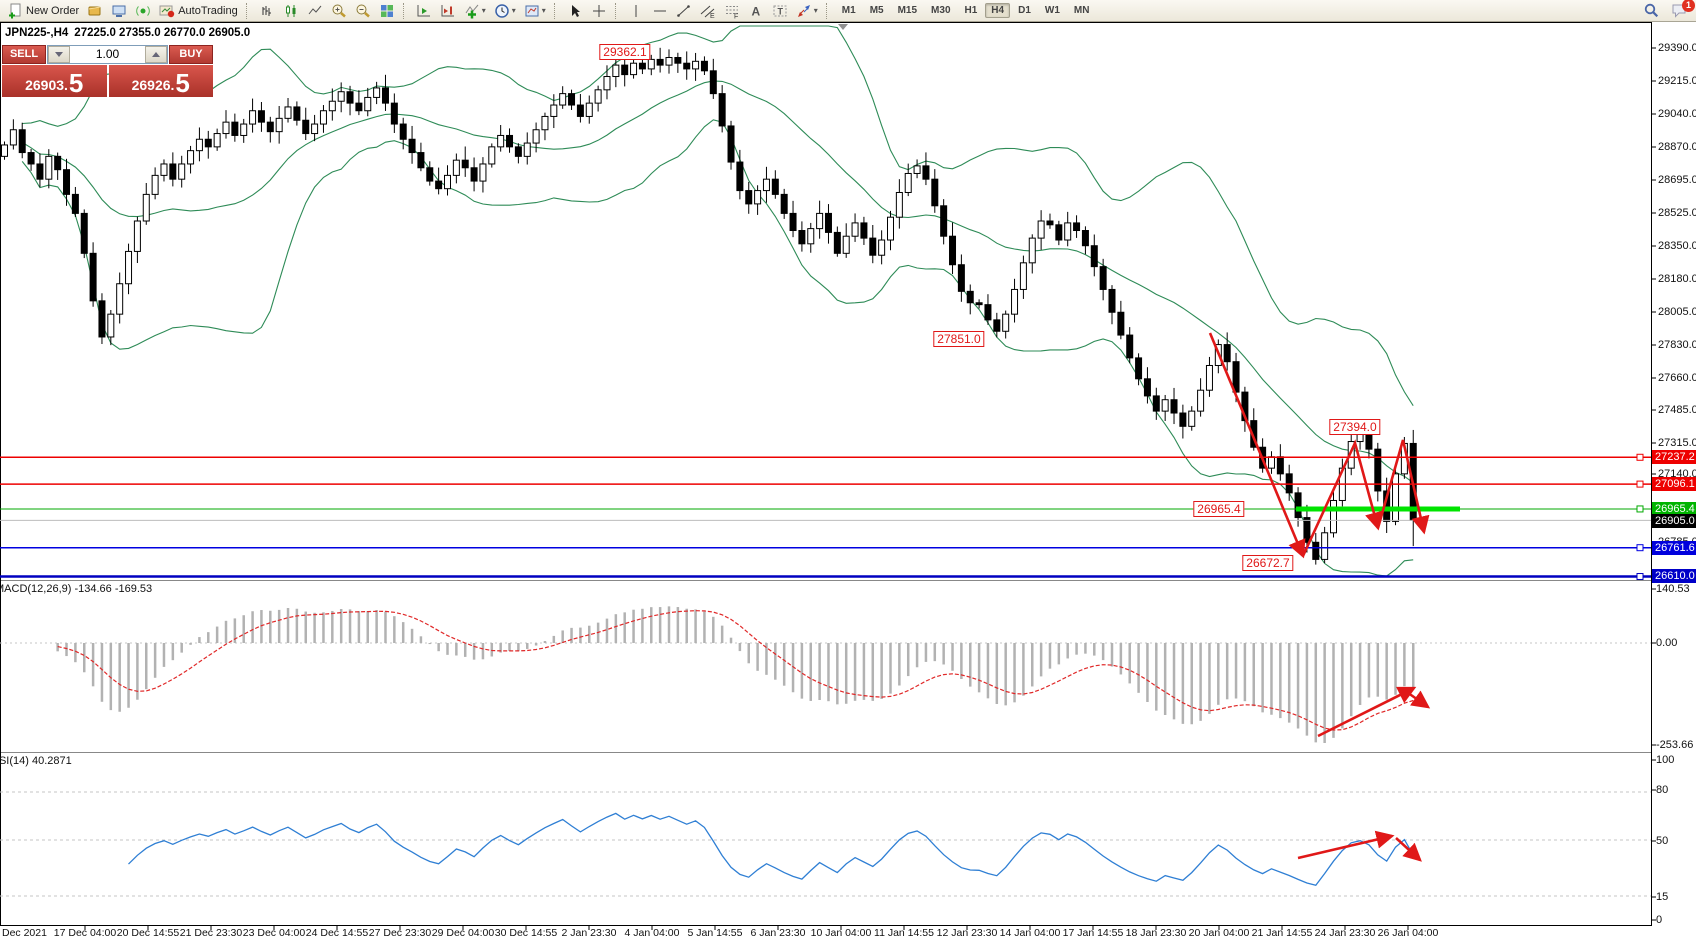 The image size is (1696, 941). I want to click on bar-chart-icon, so click(267, 11).